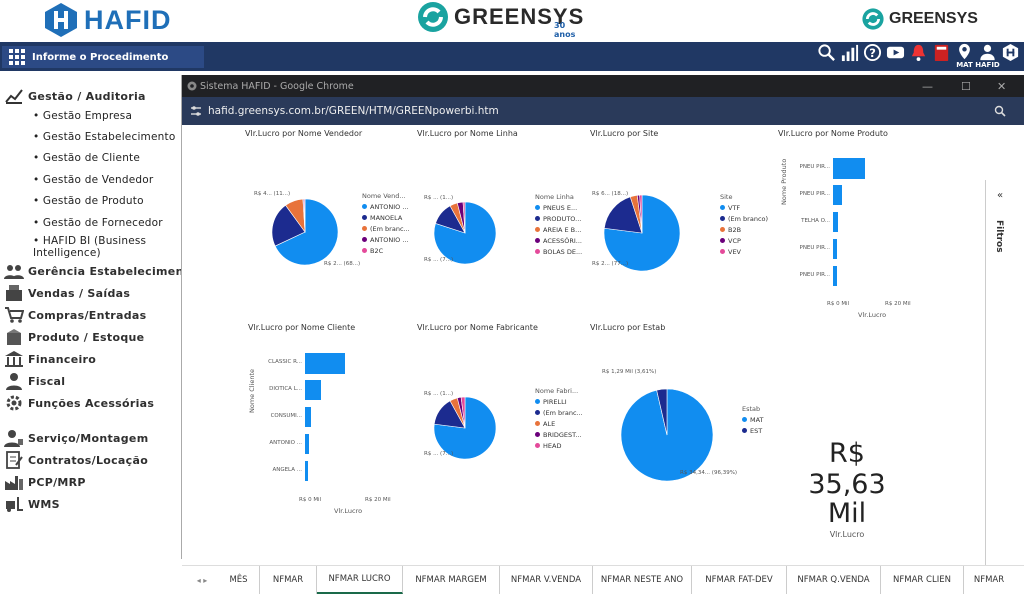  I want to click on legend-item: (Em branco), so click(744, 218).